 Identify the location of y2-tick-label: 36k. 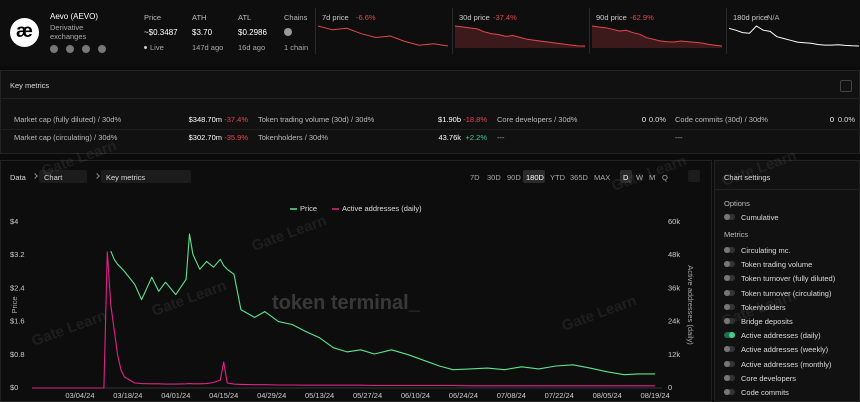
(674, 287).